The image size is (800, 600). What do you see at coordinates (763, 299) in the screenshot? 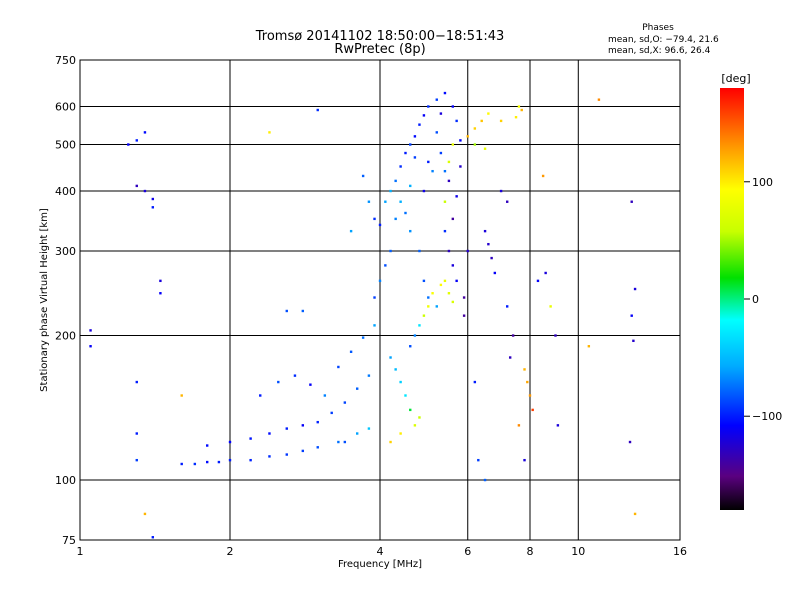
I see `colorbar-ticks: −100 0 100` at bounding box center [763, 299].